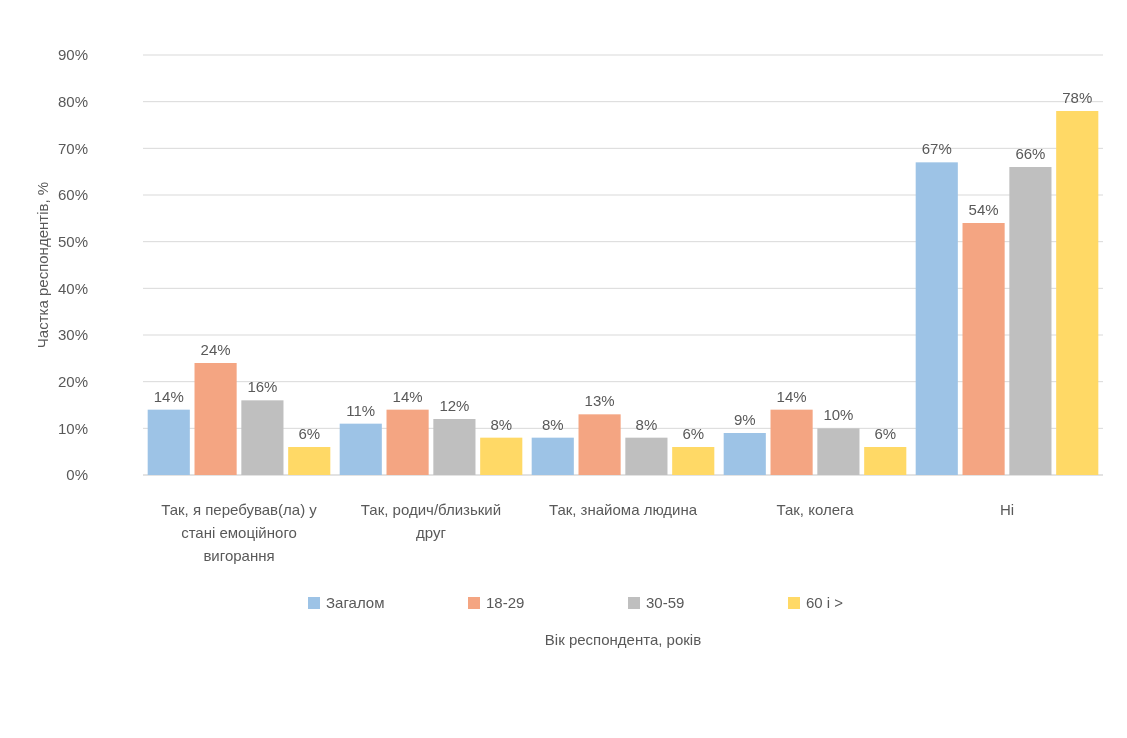 This screenshot has height=738, width=1127. What do you see at coordinates (239, 532) in the screenshot?
I see `x-tick-label: Так, я перебував(ла) у стані емоційного вигорання` at bounding box center [239, 532].